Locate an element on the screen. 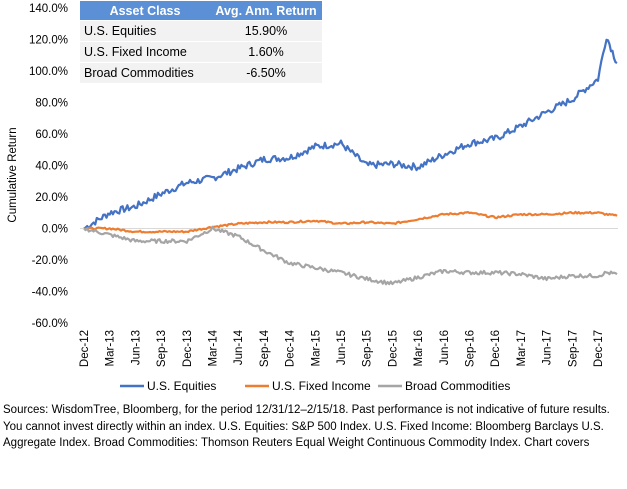 The width and height of the screenshot is (627, 489). x-tick-label: Mar-15 is located at coordinates (316, 348).